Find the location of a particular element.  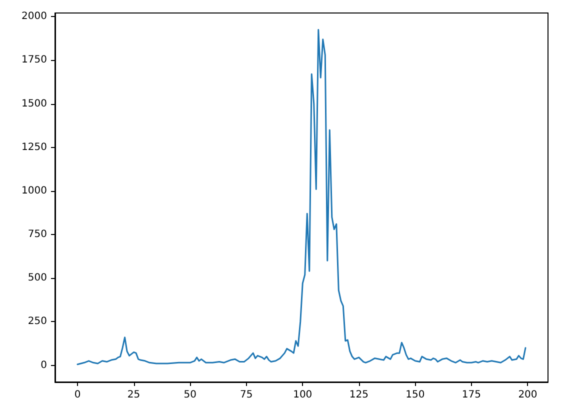

y-tick-label: 500 is located at coordinates (37, 278).